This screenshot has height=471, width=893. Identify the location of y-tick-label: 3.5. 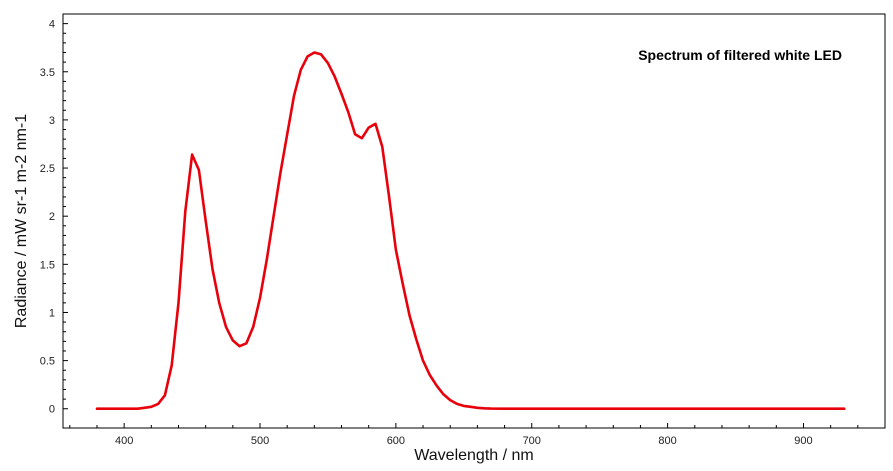
(47, 73).